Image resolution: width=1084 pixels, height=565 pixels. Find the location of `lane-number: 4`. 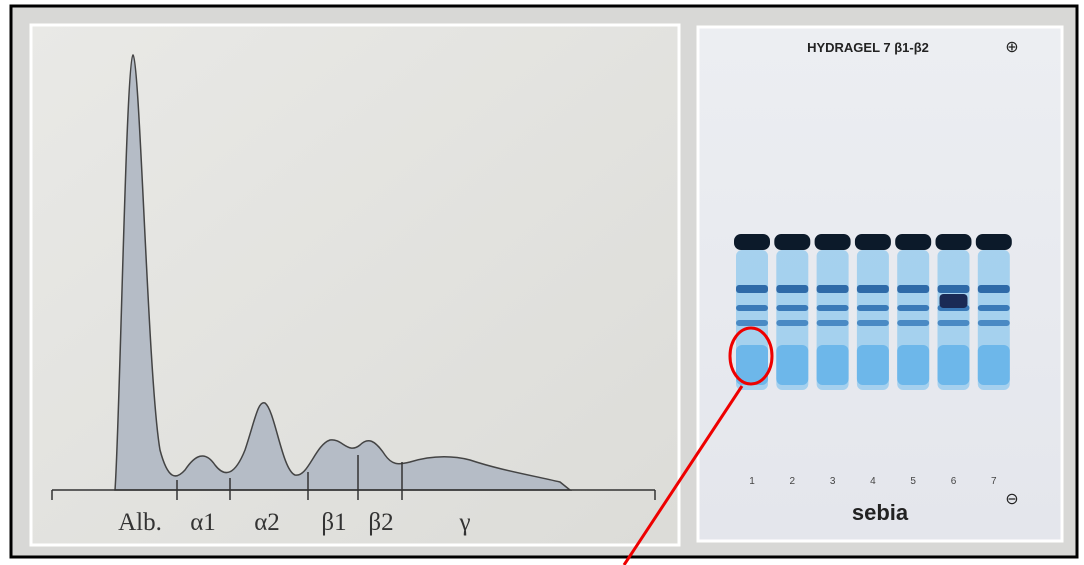

lane-number: 4 is located at coordinates (873, 481).